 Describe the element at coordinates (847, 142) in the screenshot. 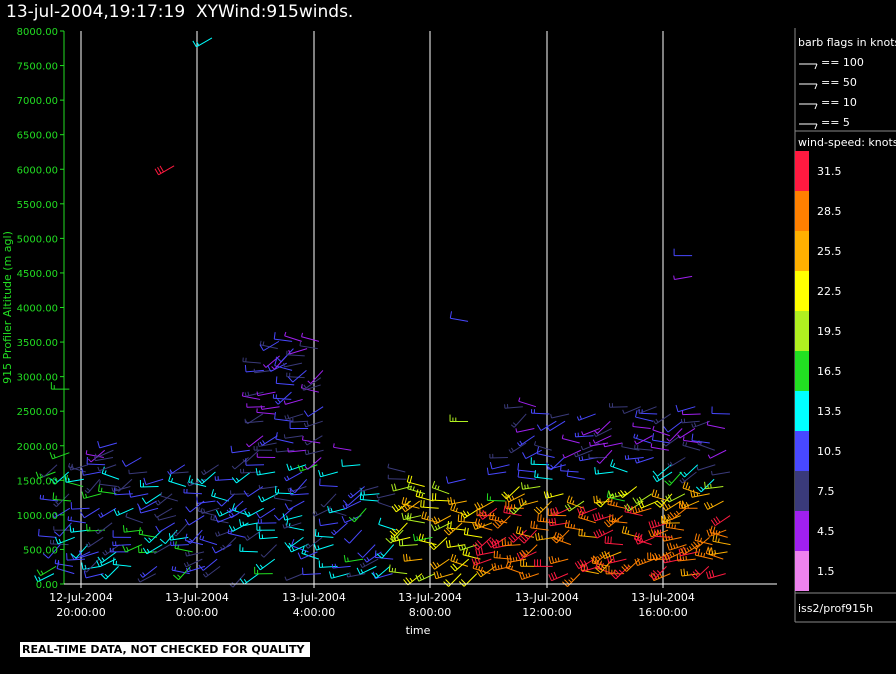

I see `speed-legend-title: wind-speed: knots` at that location.